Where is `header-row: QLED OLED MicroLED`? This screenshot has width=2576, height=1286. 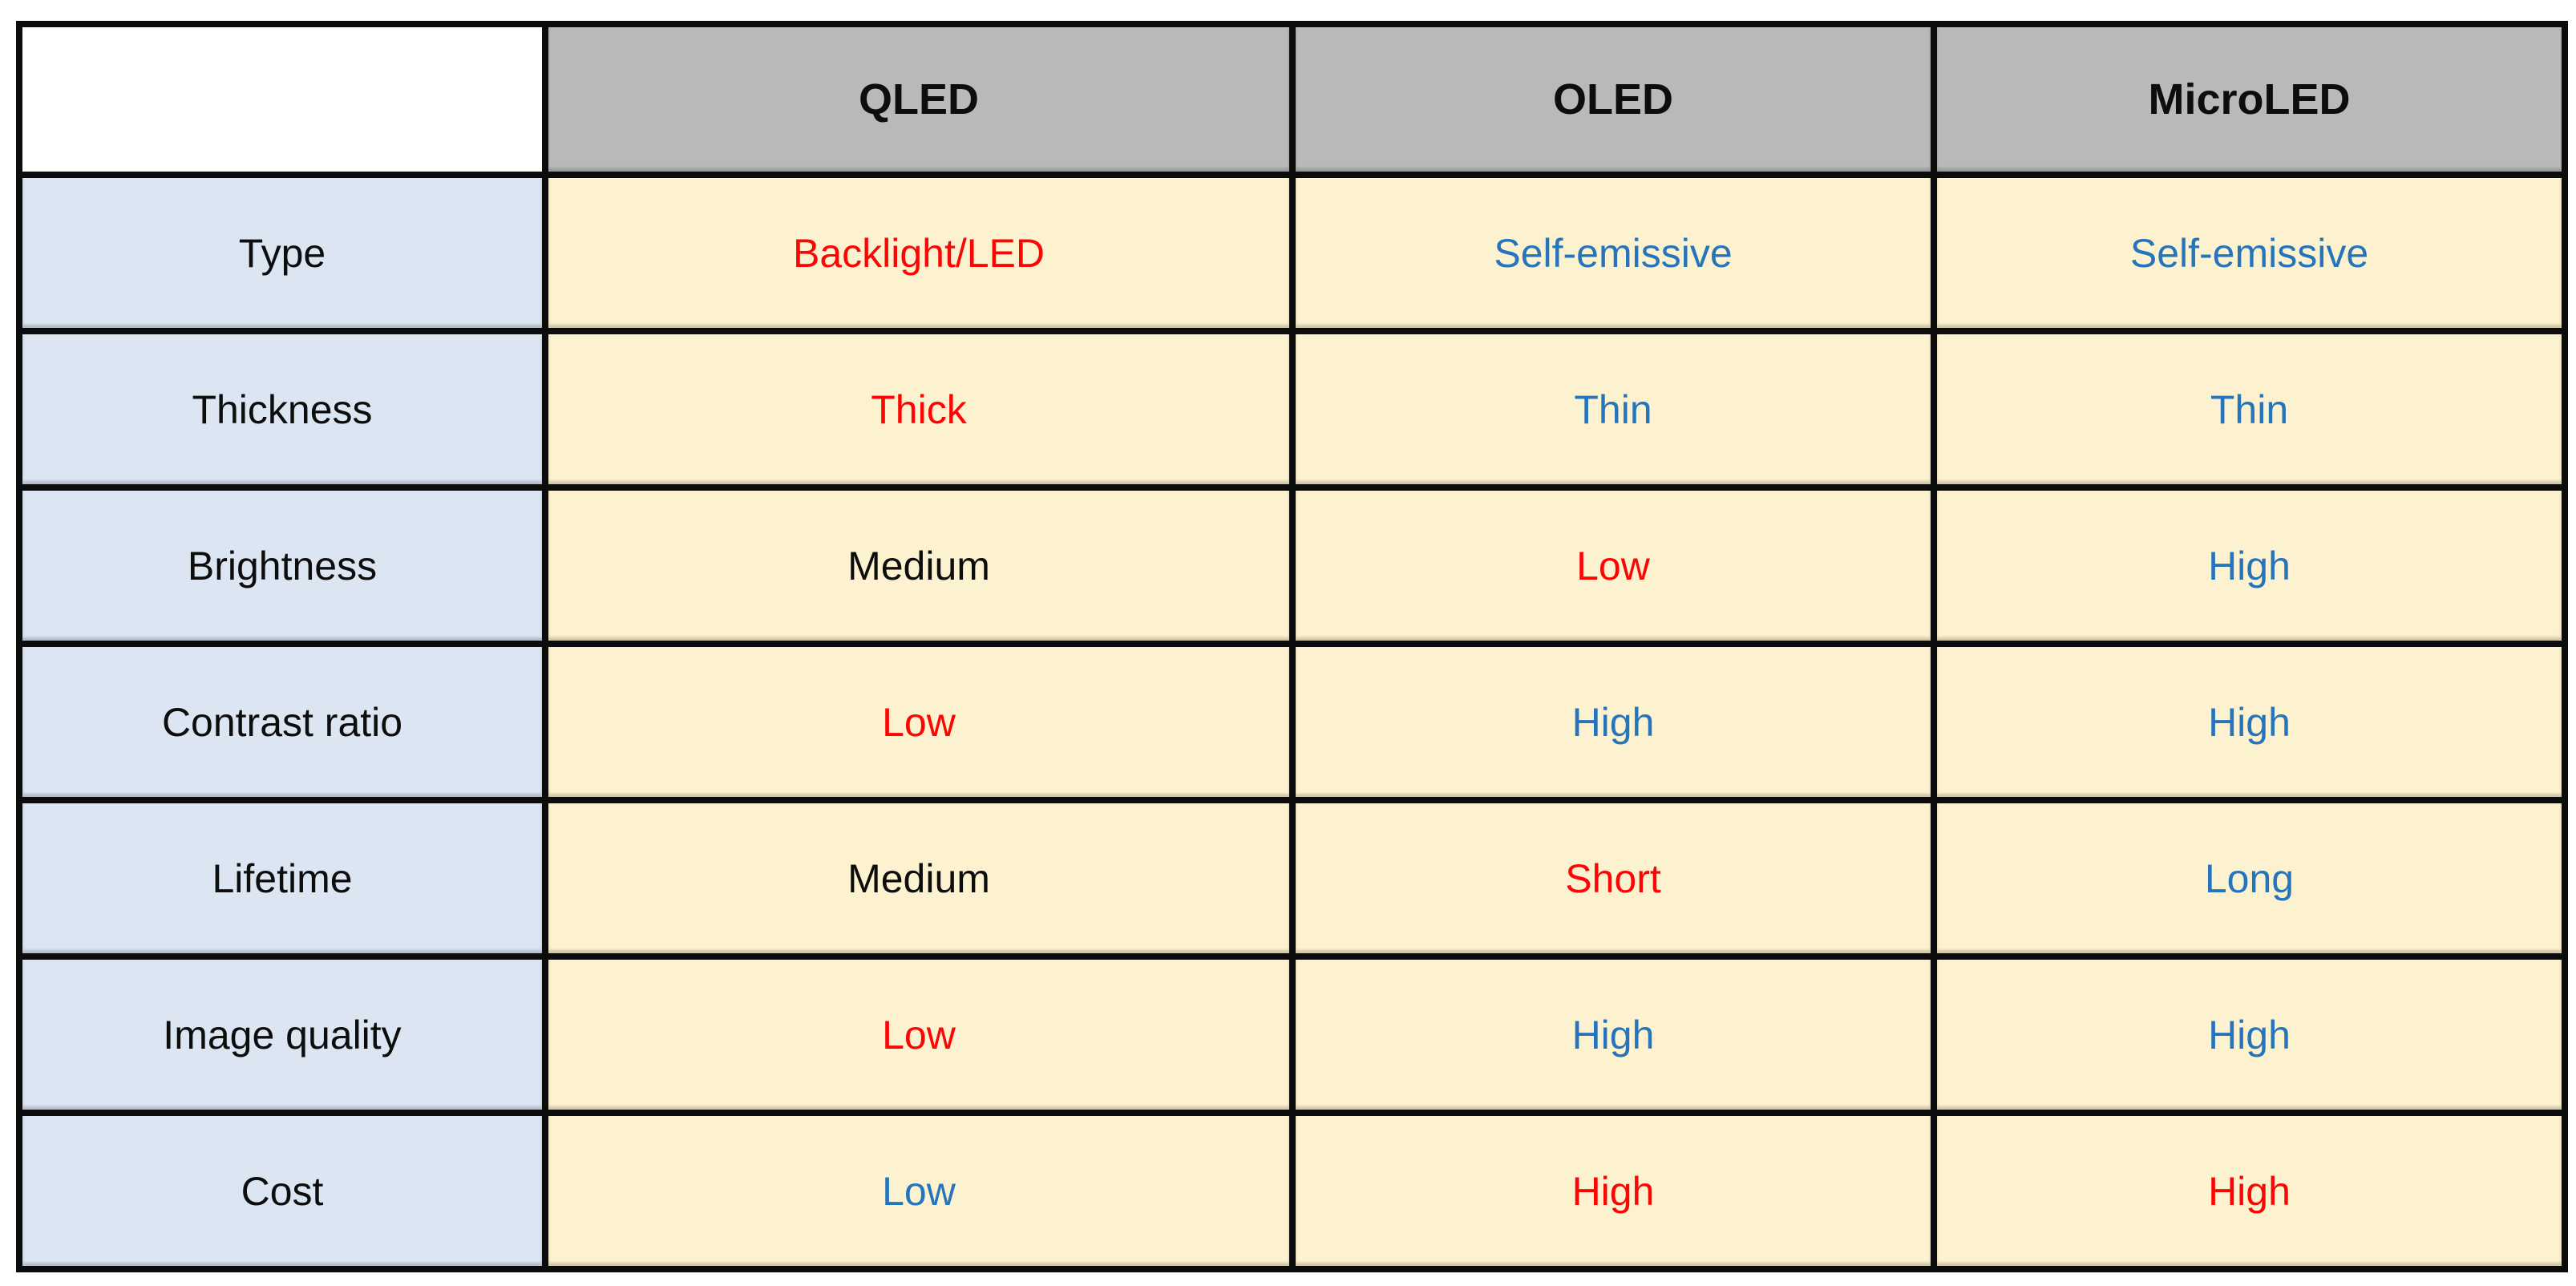
header-row: QLED OLED MicroLED is located at coordinates (1292, 99).